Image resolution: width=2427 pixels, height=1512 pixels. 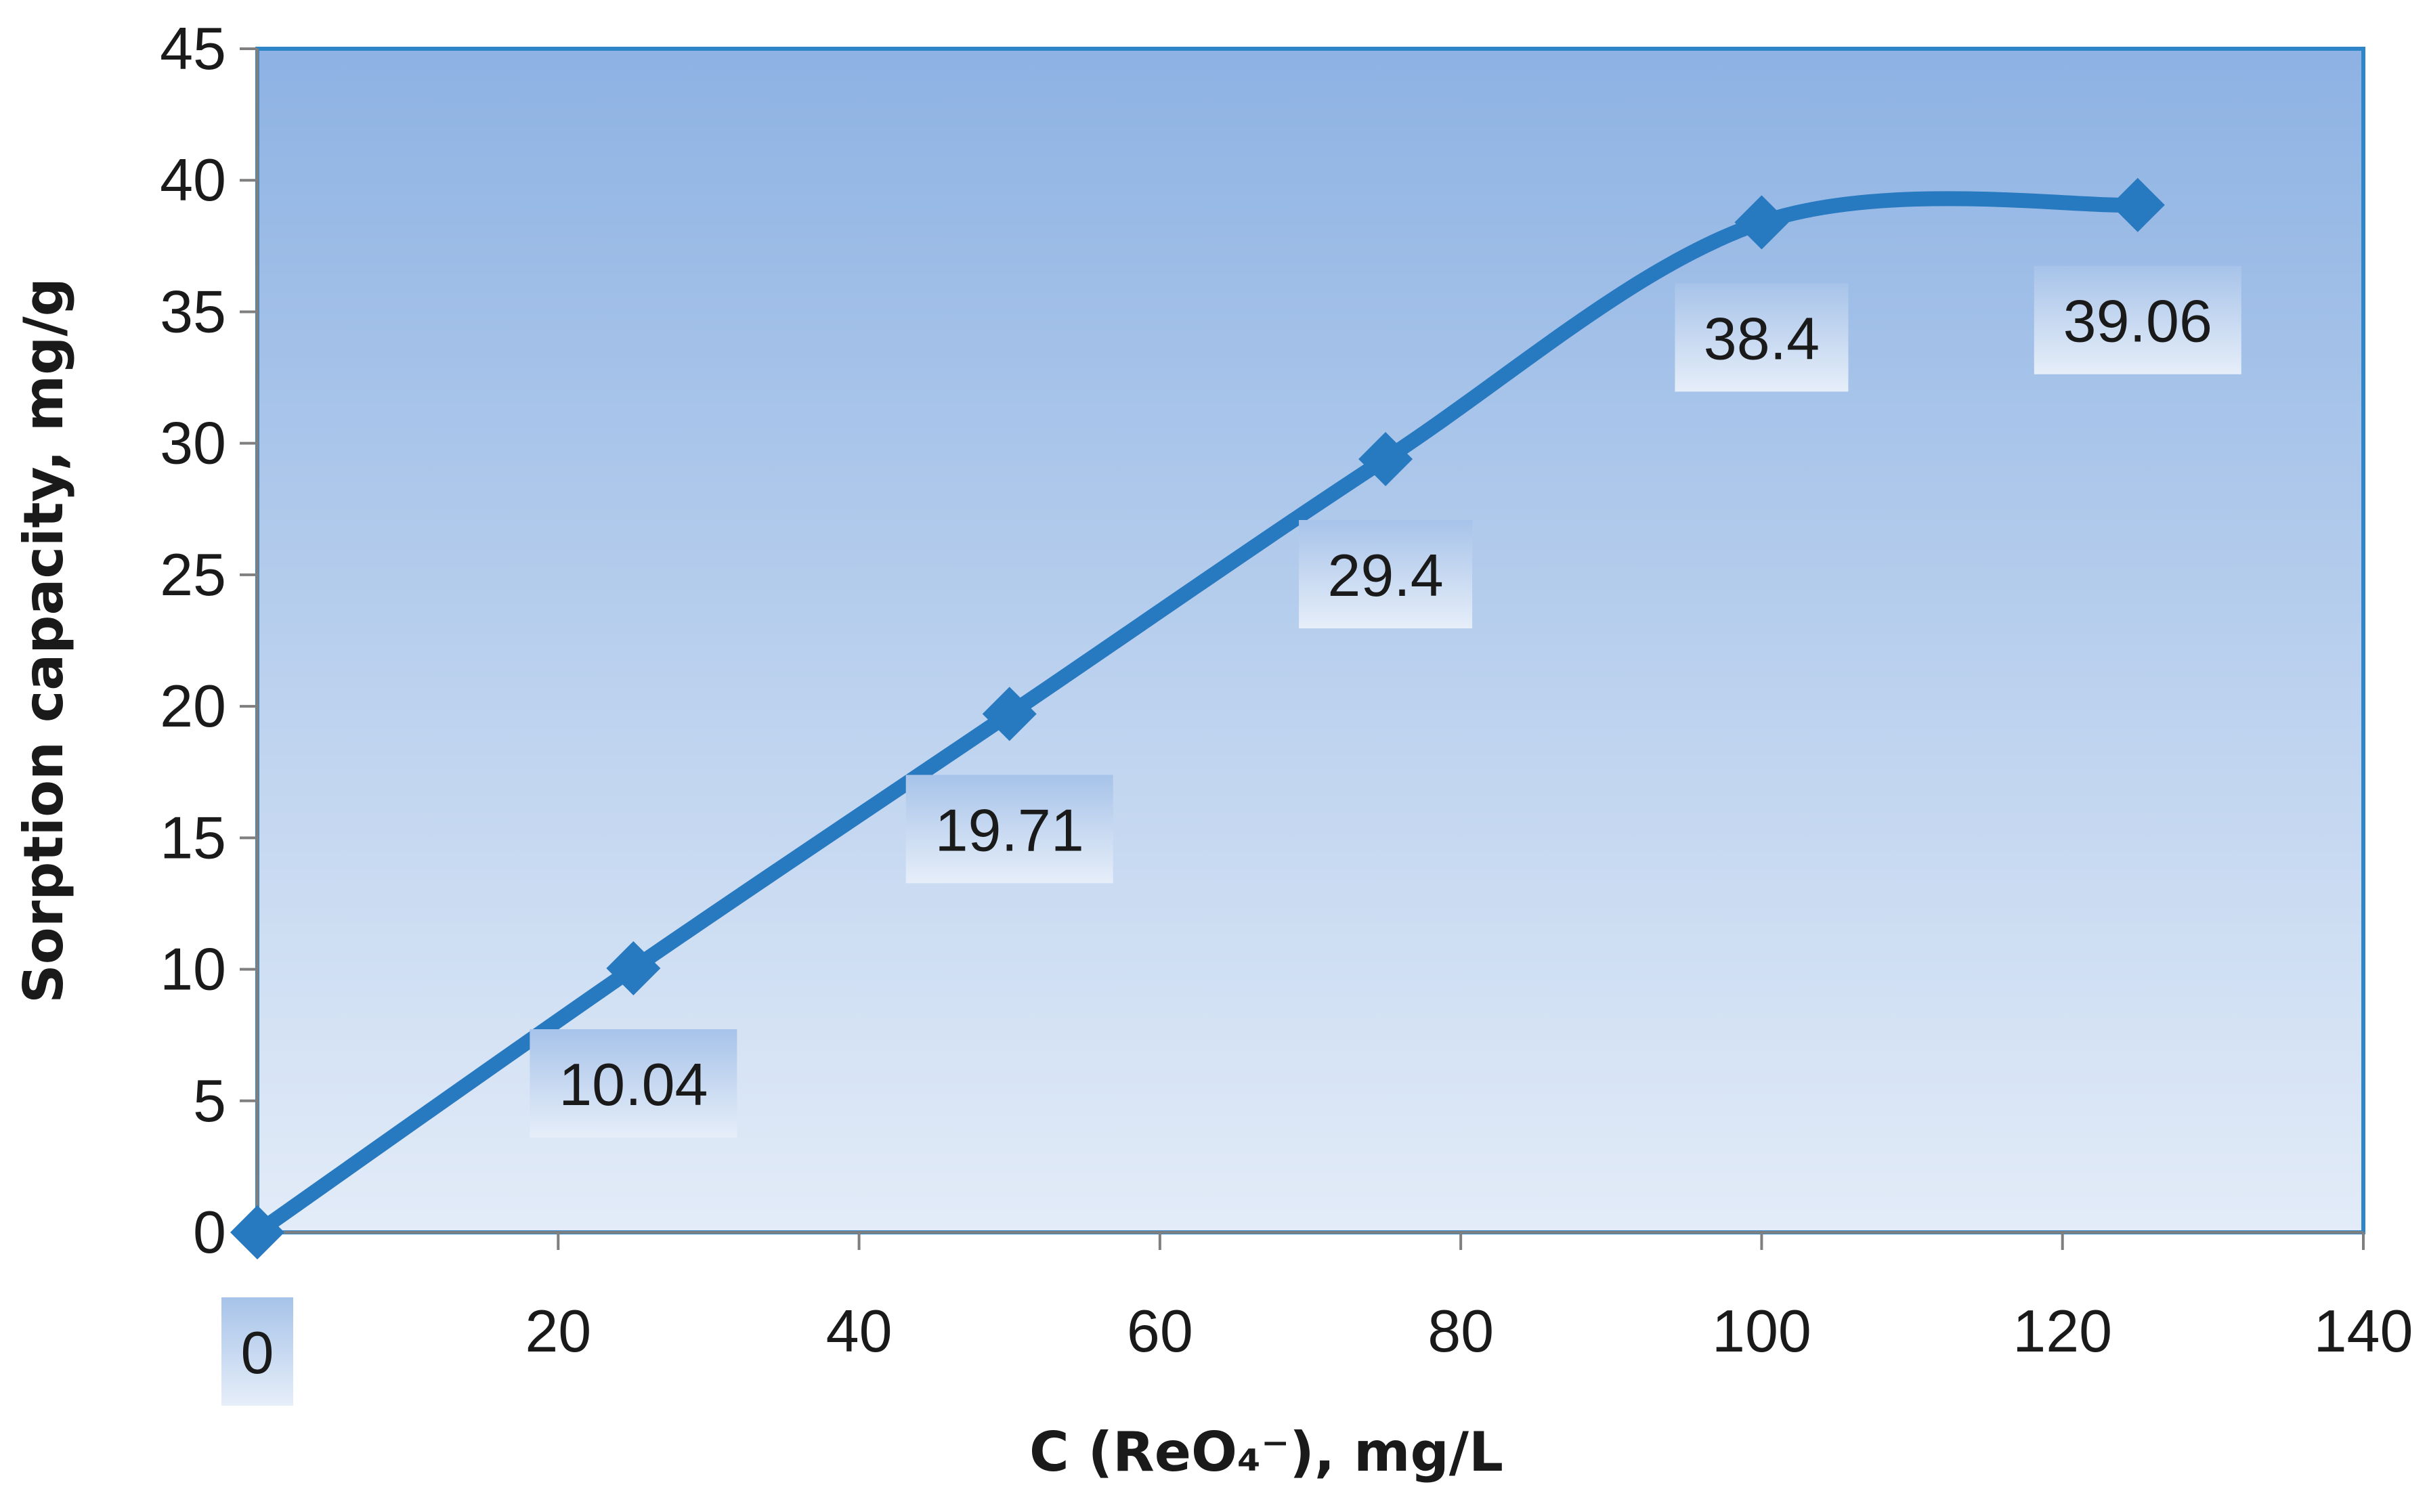 What do you see at coordinates (193, 837) in the screenshot?
I see `y-tick-label: 15` at bounding box center [193, 837].